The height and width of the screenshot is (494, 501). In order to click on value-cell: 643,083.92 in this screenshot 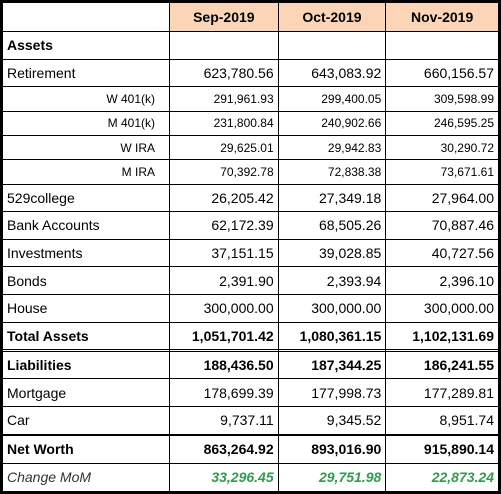, I will do `click(332, 73)`.